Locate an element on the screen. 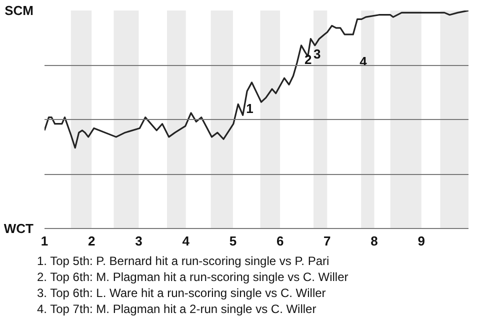 The height and width of the screenshot is (320, 480). text: SCM is located at coordinates (19, 10).